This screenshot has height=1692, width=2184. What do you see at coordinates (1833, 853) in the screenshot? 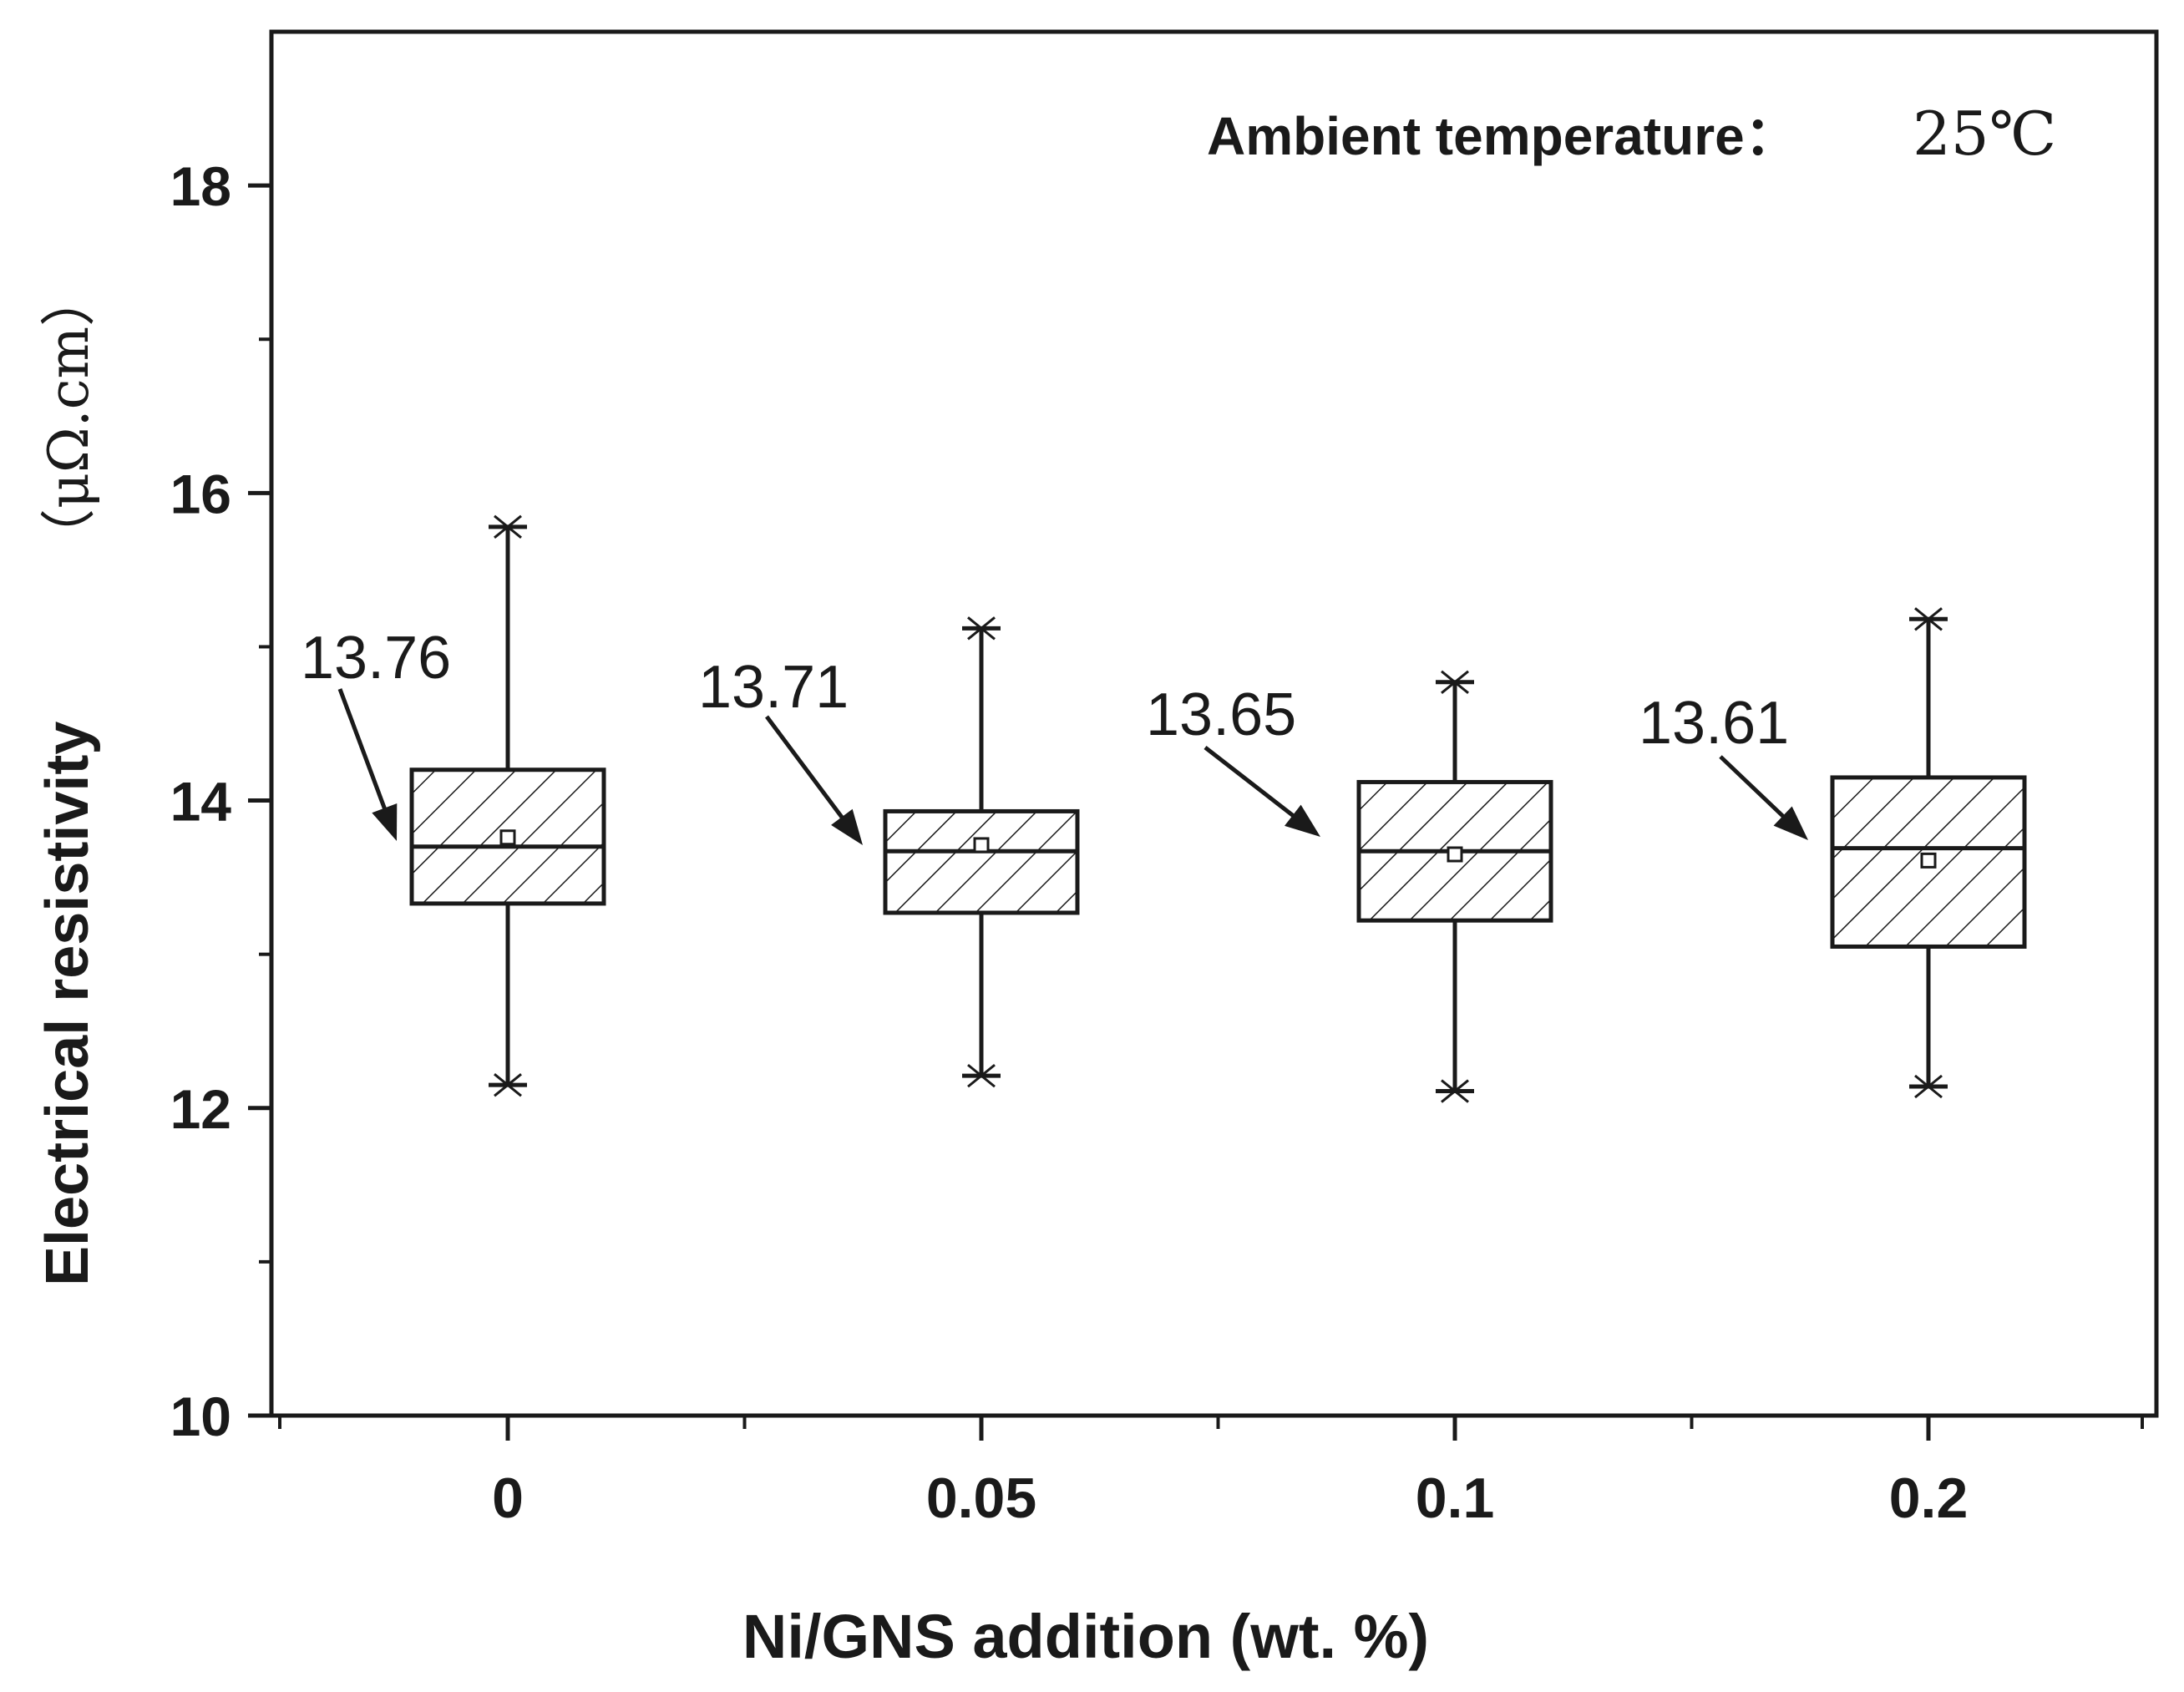
I see `box-group: 13.61` at bounding box center [1833, 853].